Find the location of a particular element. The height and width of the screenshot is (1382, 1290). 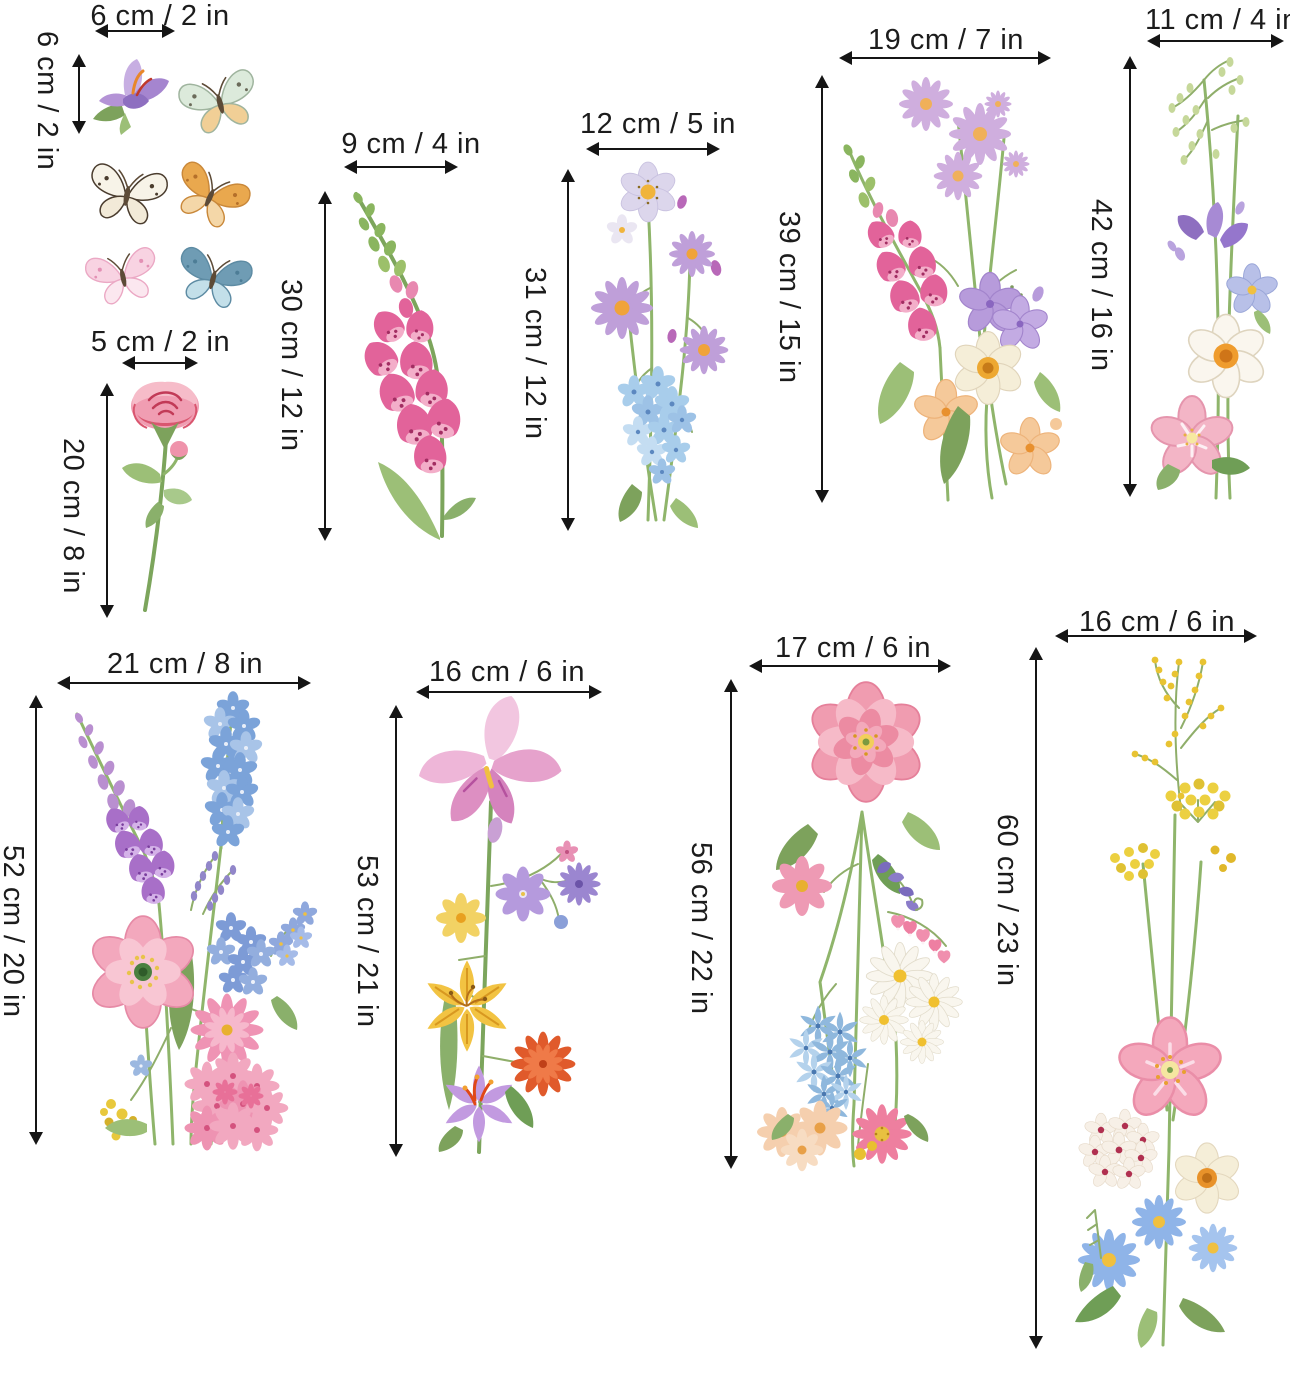

pink-daisy-icon is located at coordinates (882, 1134).